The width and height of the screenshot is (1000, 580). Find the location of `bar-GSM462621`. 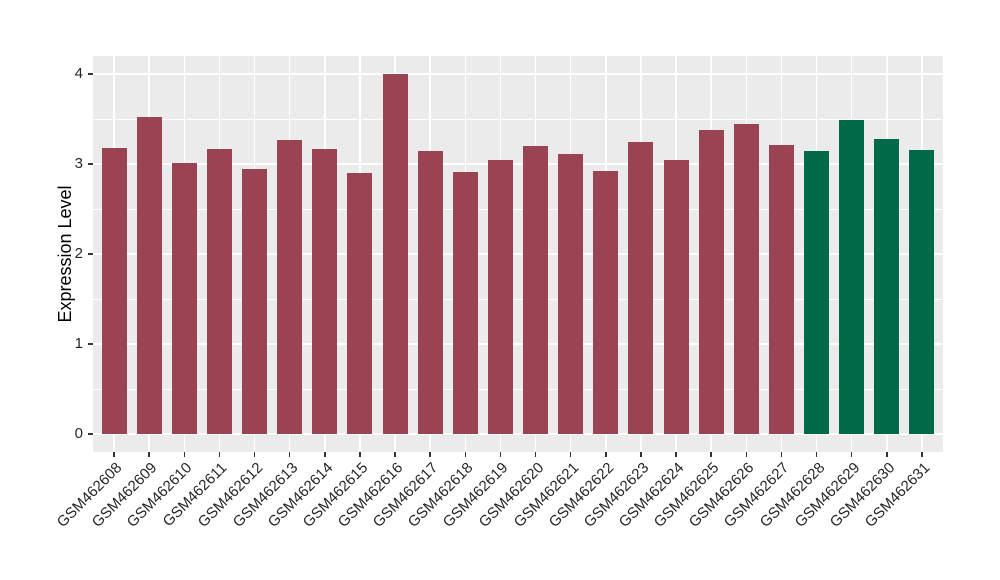

bar-GSM462621 is located at coordinates (571, 294).